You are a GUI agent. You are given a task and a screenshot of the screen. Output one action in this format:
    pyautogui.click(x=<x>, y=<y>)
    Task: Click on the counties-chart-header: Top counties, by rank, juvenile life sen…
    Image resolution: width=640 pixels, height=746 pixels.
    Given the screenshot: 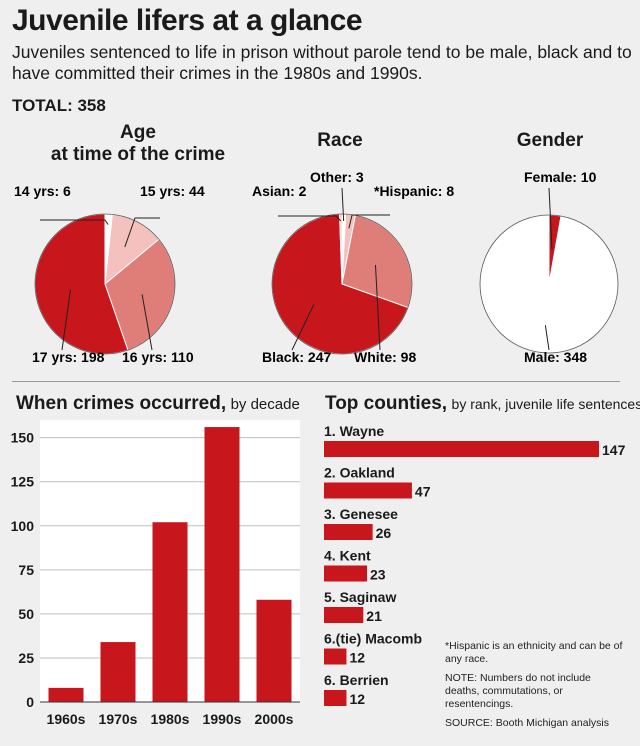 What is the action you would take?
    pyautogui.click(x=482, y=404)
    